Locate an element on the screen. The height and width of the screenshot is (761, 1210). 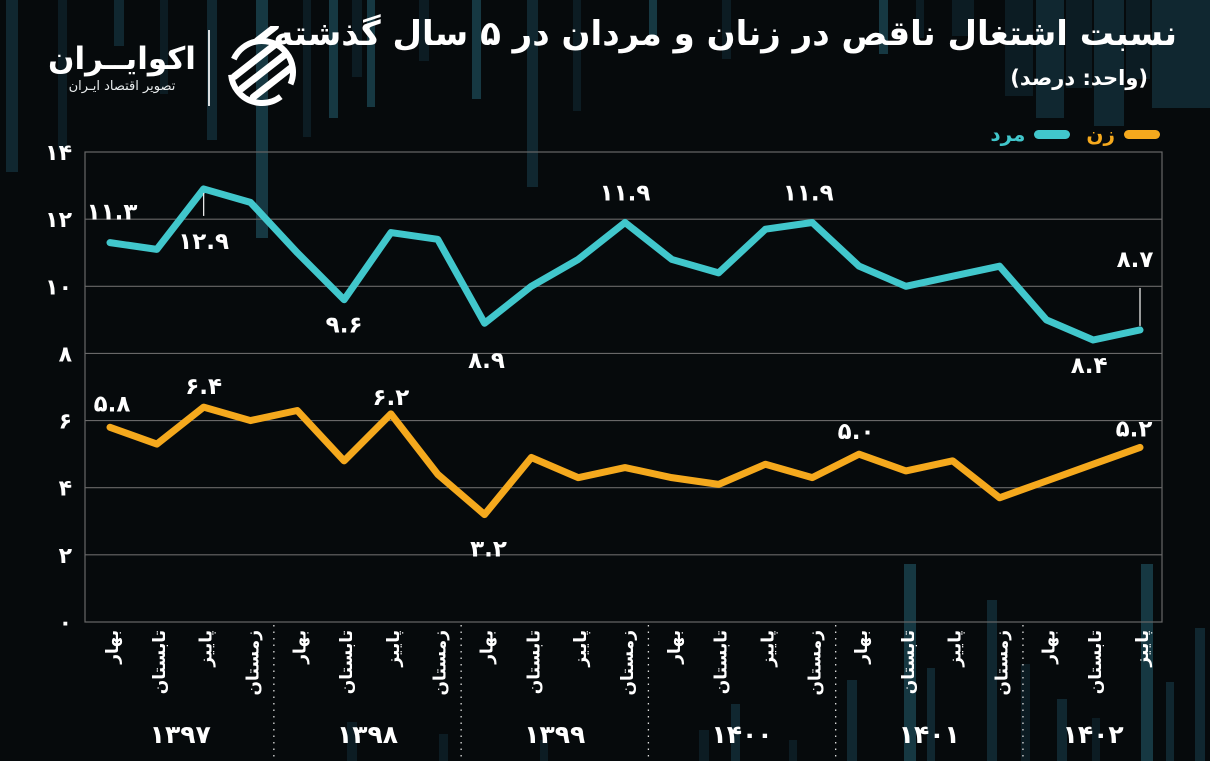
data-label-women: ۵.۲ is located at coordinates (1134, 429).